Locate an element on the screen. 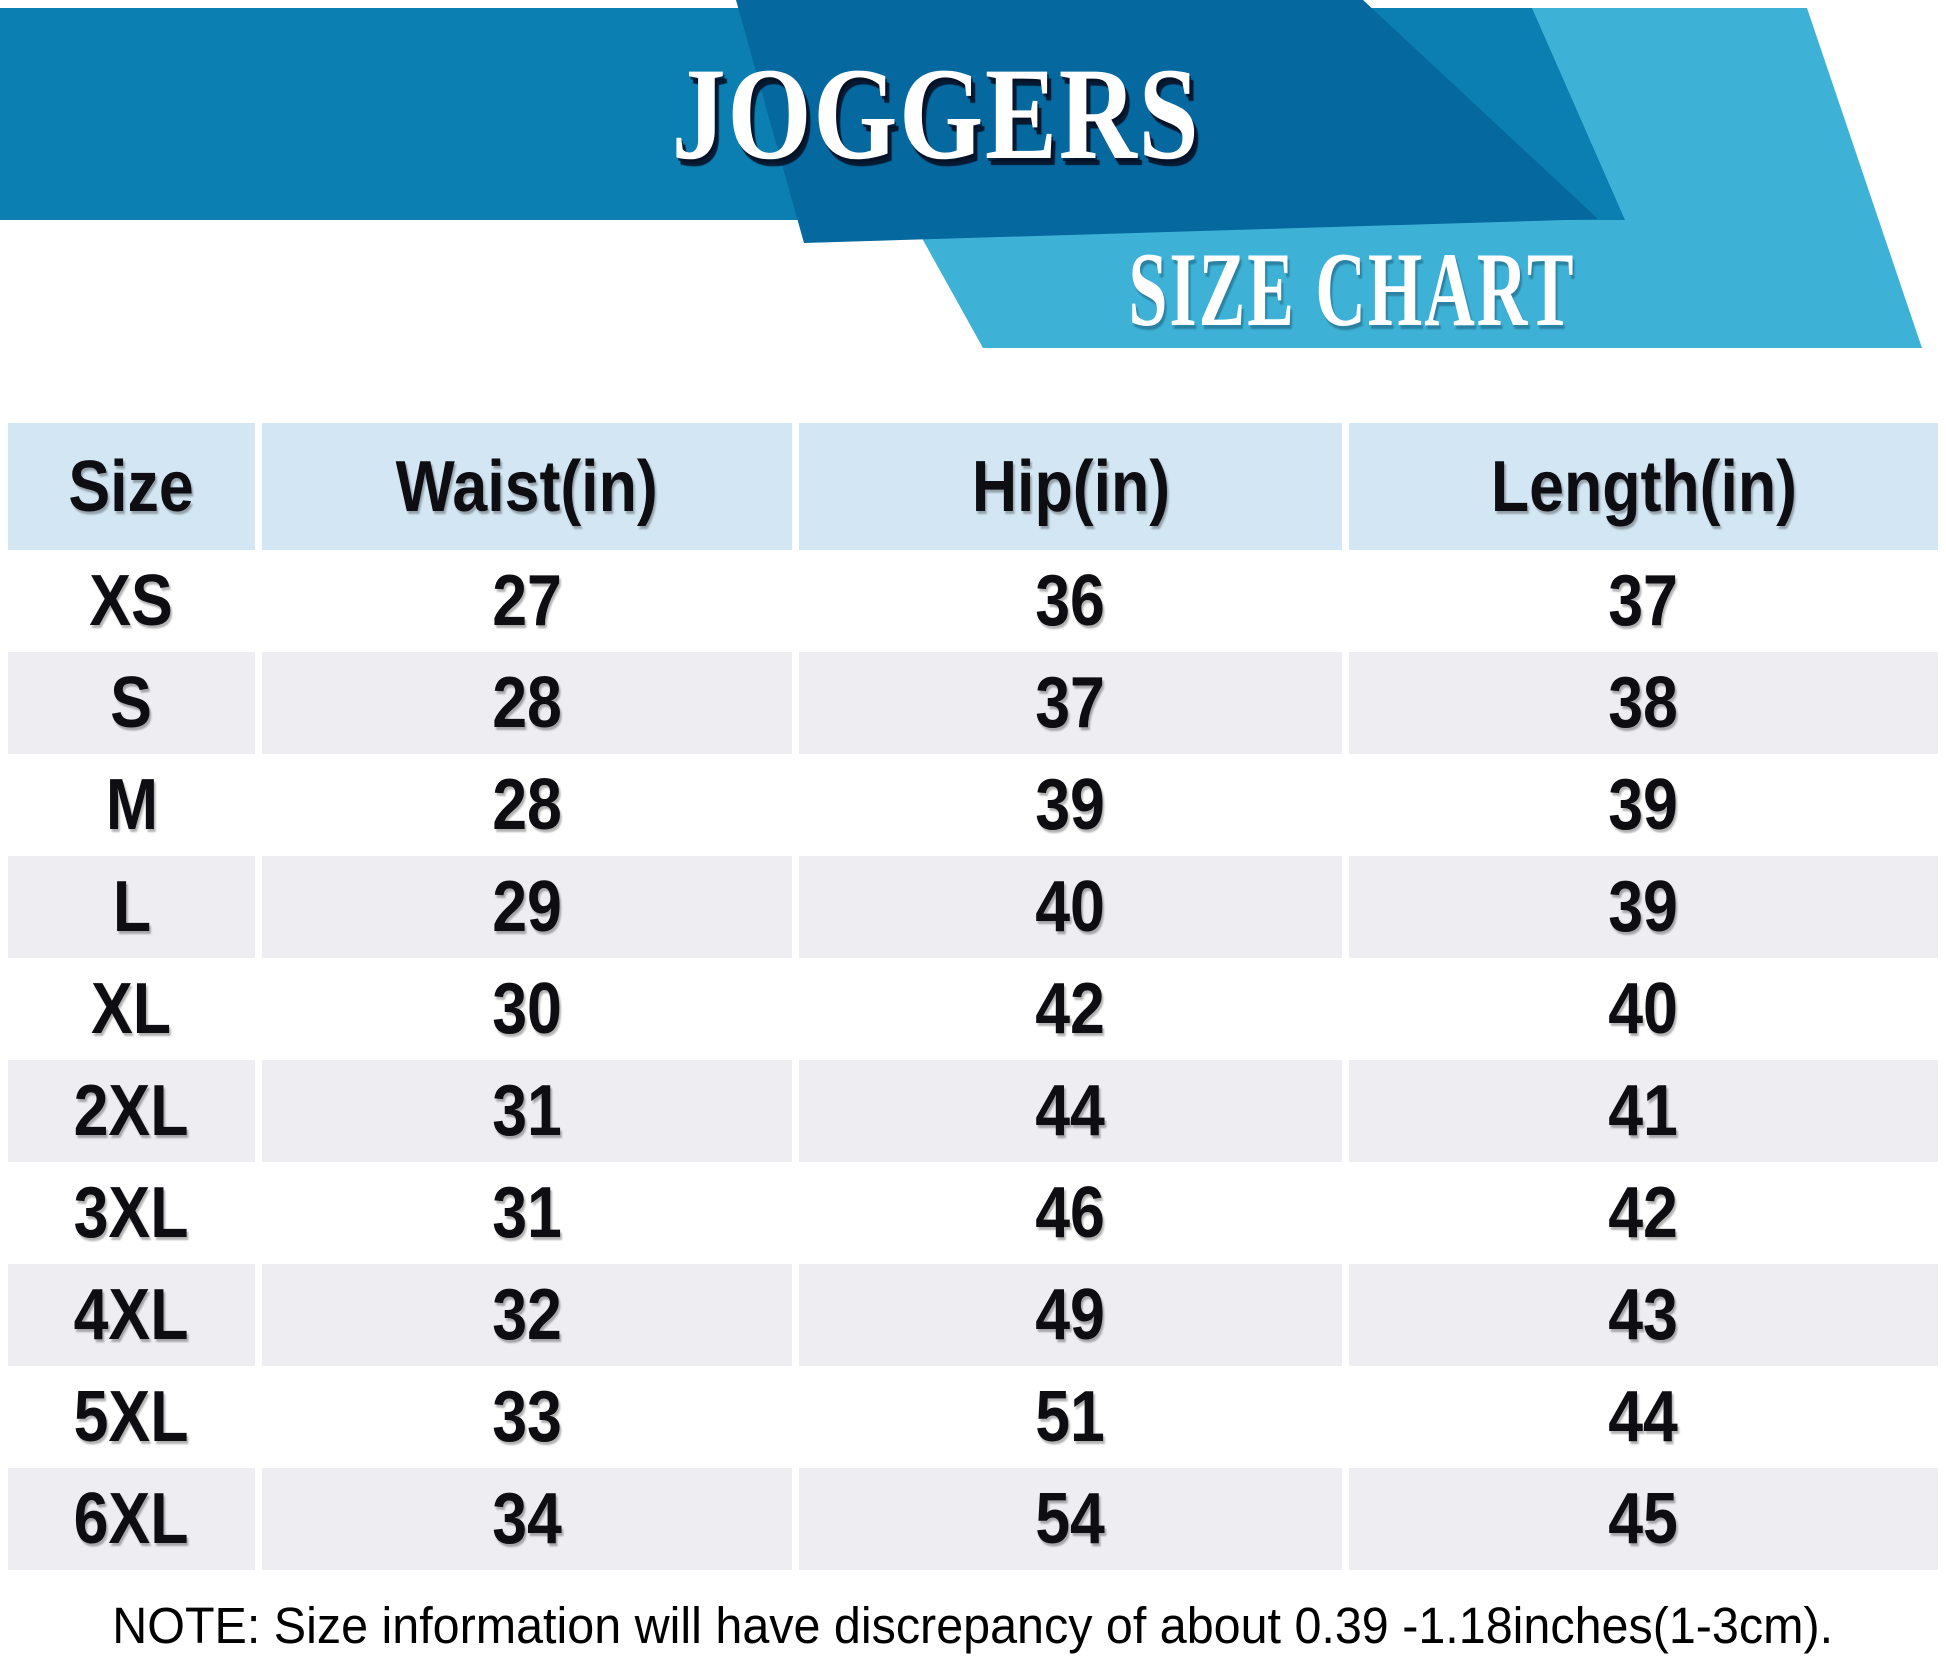 This screenshot has width=1946, height=1672. column-header-lengthin: Length(in) is located at coordinates (1643, 486).